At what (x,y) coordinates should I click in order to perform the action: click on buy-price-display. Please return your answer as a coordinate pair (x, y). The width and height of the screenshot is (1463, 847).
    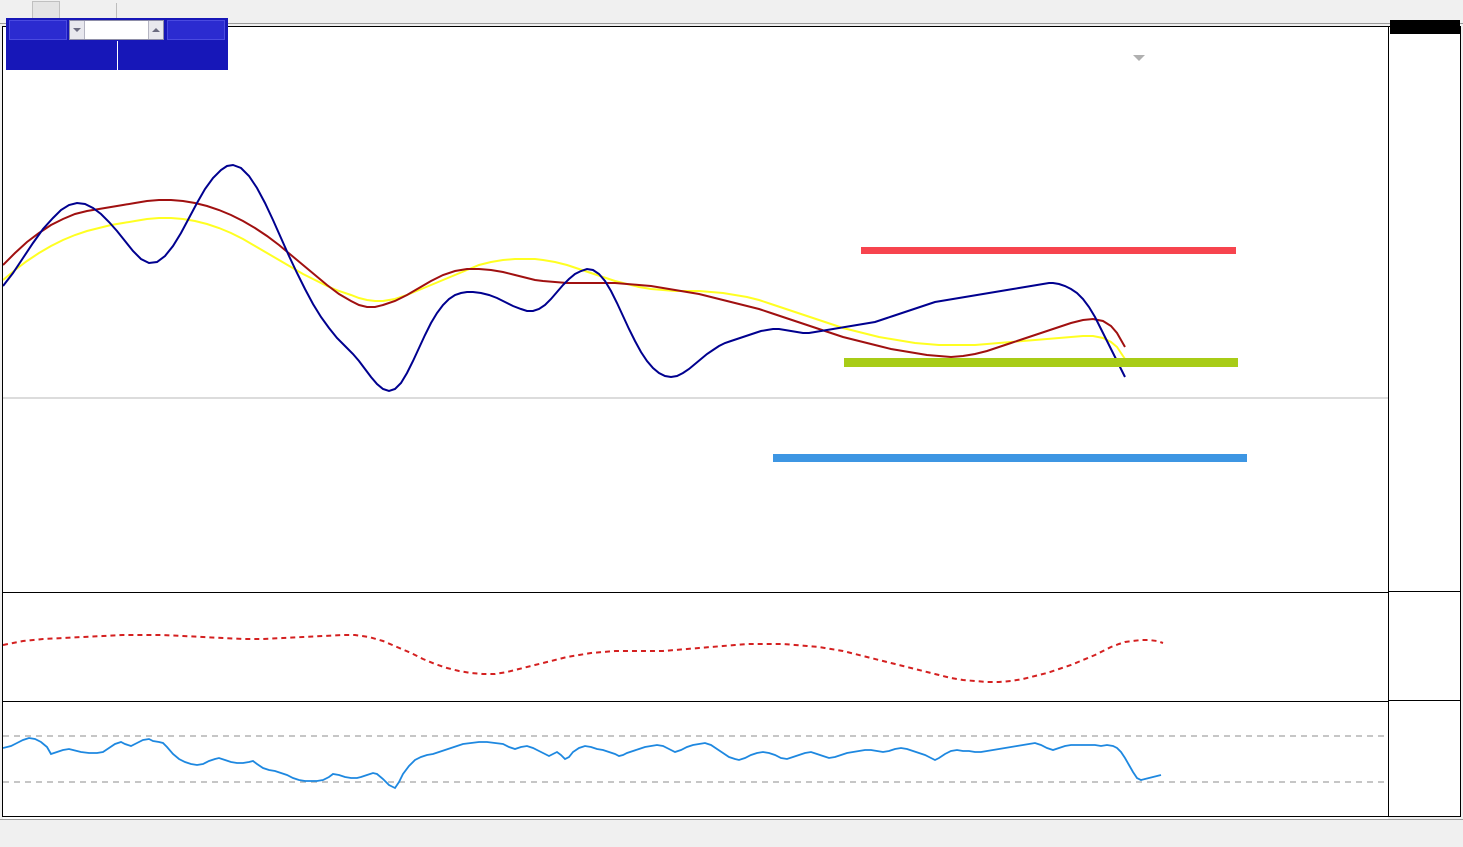
    Looking at the image, I should click on (173, 55).